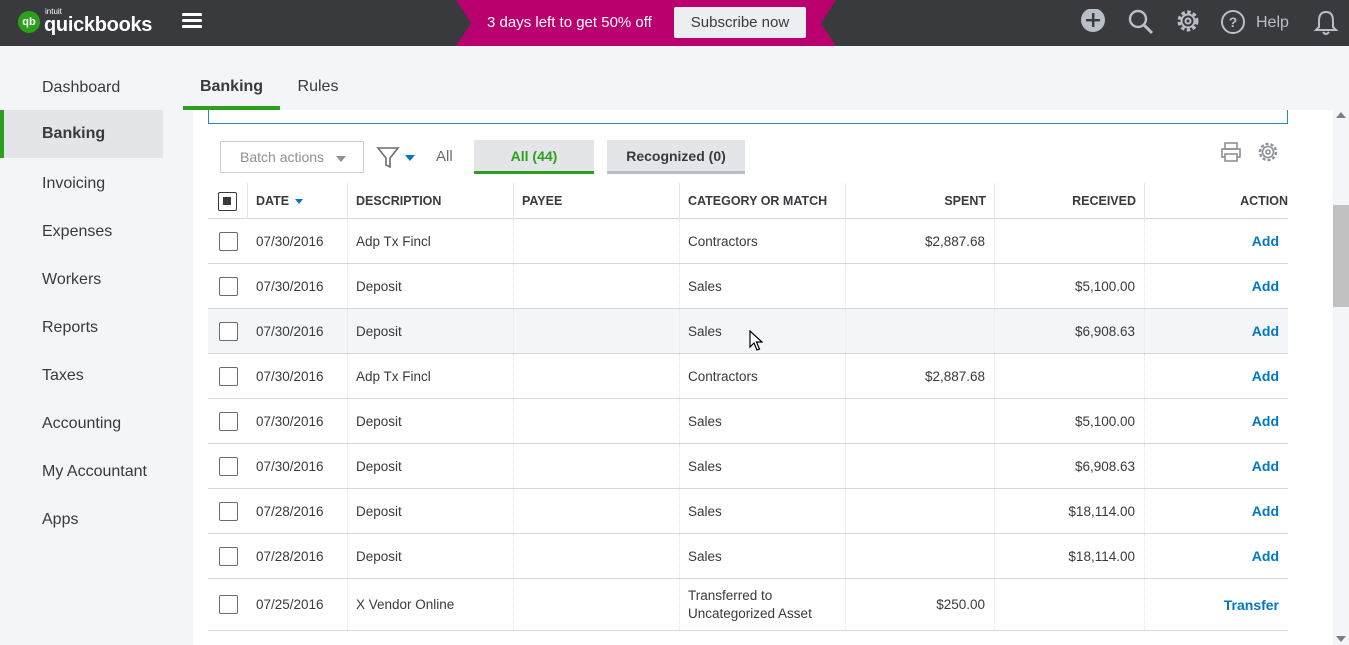  What do you see at coordinates (77, 231) in the screenshot?
I see `sidebar-item-expenses: Expenses` at bounding box center [77, 231].